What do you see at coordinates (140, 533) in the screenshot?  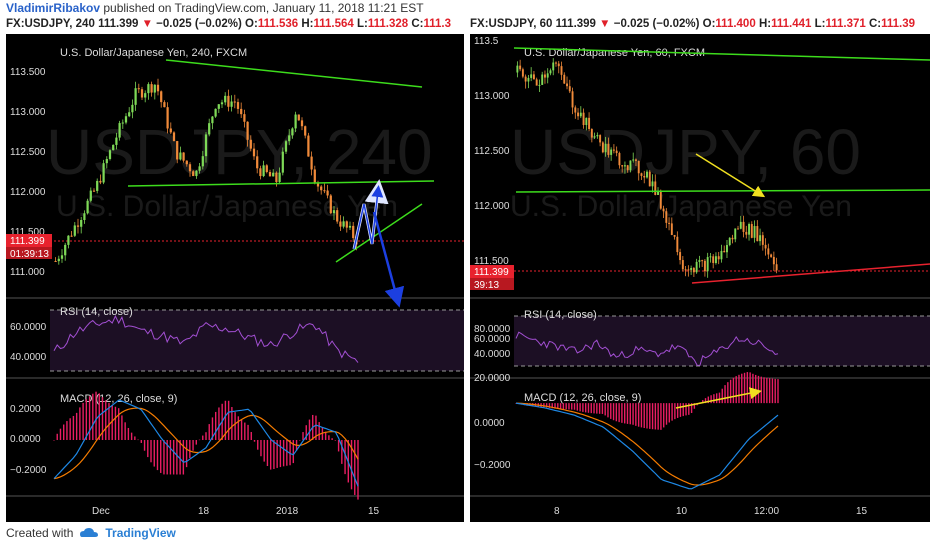 I see `tradingview-brand-link: TradingView` at bounding box center [140, 533].